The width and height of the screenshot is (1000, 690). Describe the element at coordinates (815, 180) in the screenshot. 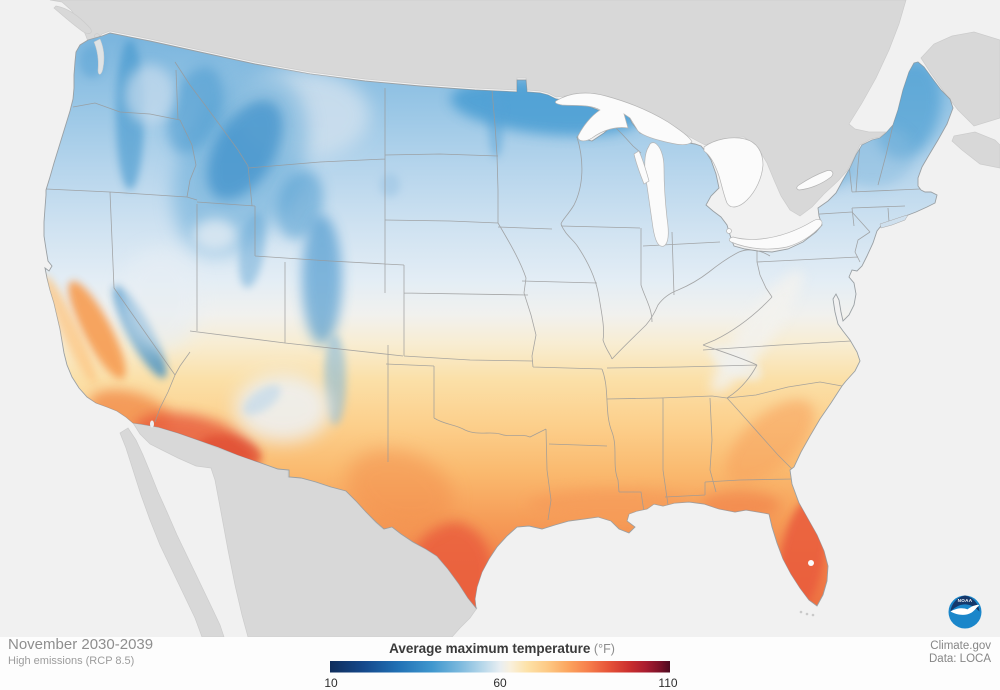

I see `lake-ontario` at that location.